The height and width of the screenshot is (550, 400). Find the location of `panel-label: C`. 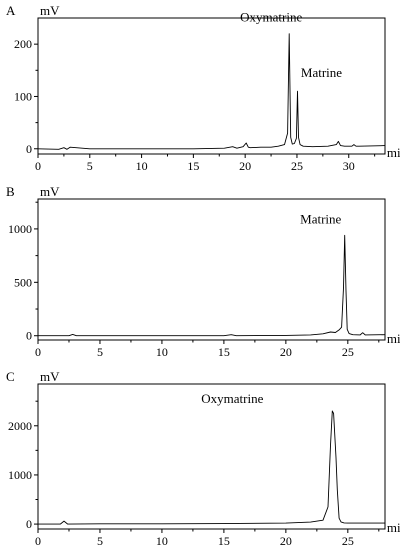

panel-label: C is located at coordinates (10, 376).